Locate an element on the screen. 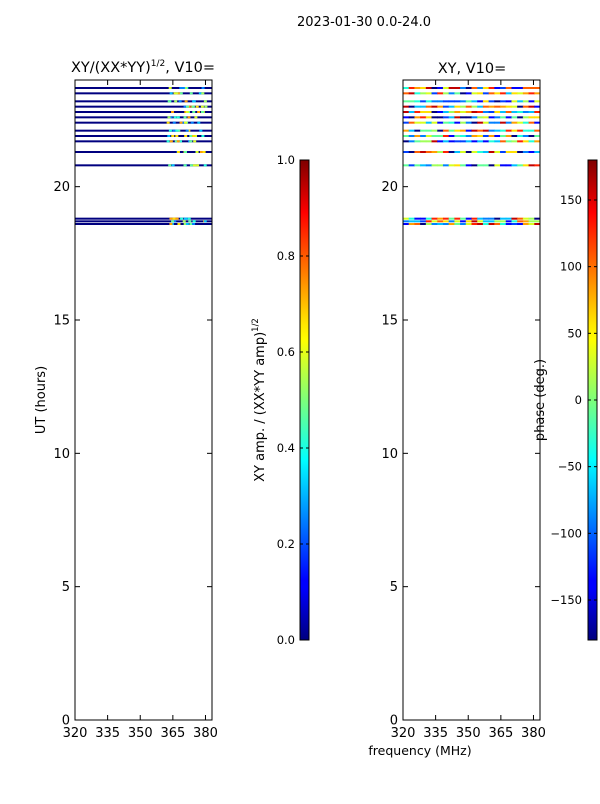  colorbar-tick-label: 0.6 is located at coordinates (286, 352).